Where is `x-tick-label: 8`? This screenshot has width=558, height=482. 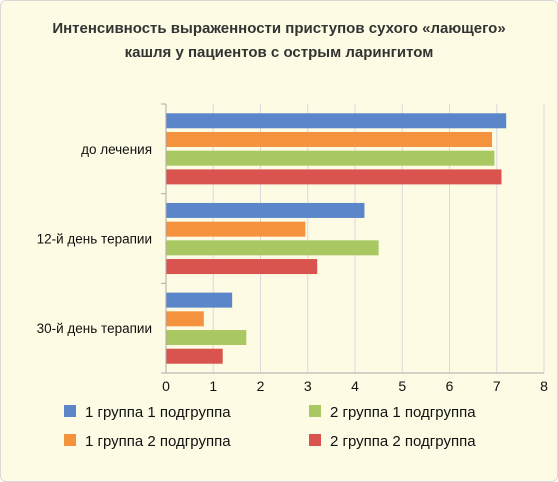
x-tick-label: 8 is located at coordinates (544, 386).